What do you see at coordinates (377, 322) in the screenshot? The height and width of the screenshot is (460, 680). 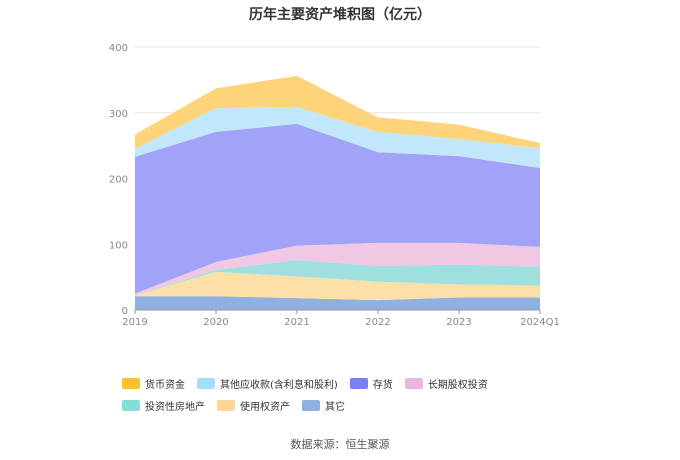 I see `x-tick-label: 2022` at bounding box center [377, 322].